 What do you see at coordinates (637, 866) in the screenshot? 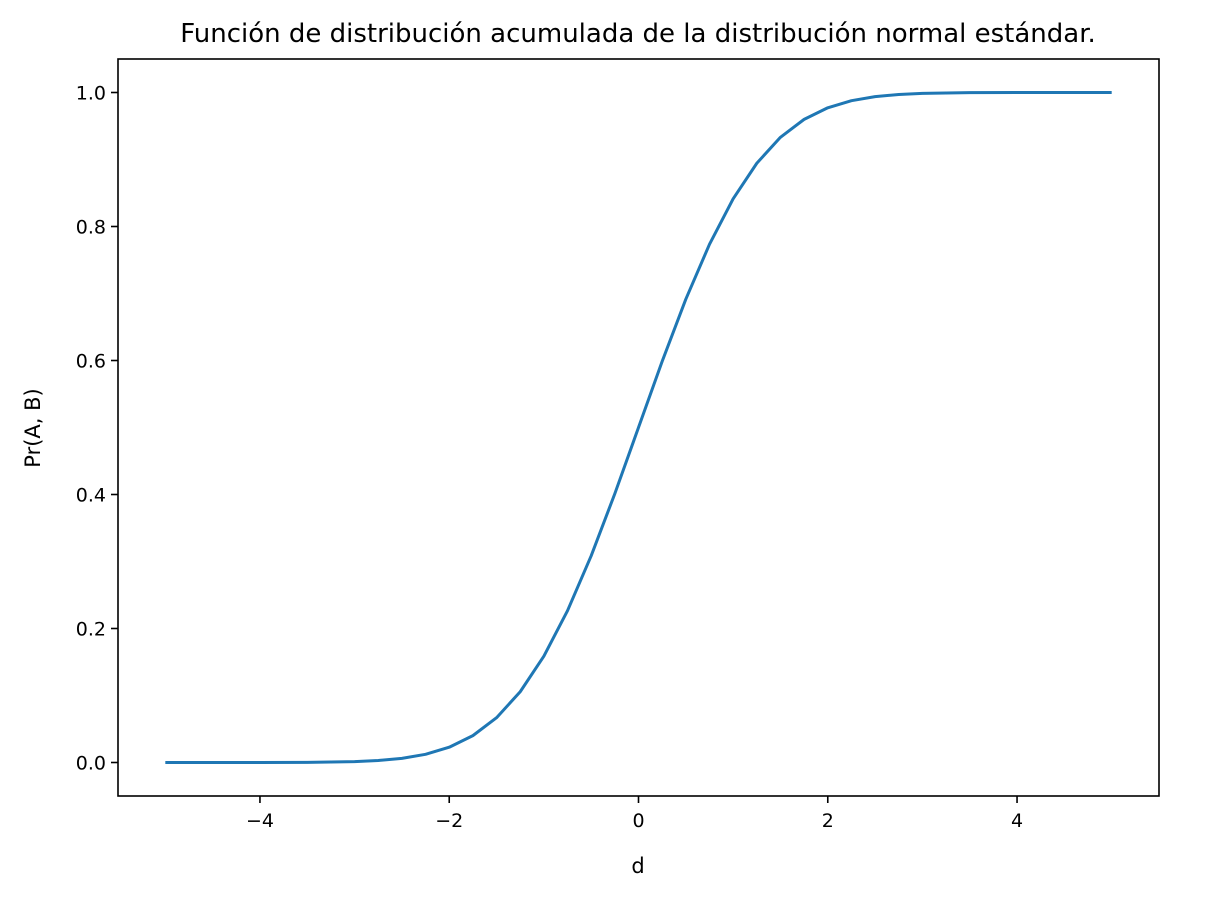
I see `x-axis-label: d` at bounding box center [637, 866].